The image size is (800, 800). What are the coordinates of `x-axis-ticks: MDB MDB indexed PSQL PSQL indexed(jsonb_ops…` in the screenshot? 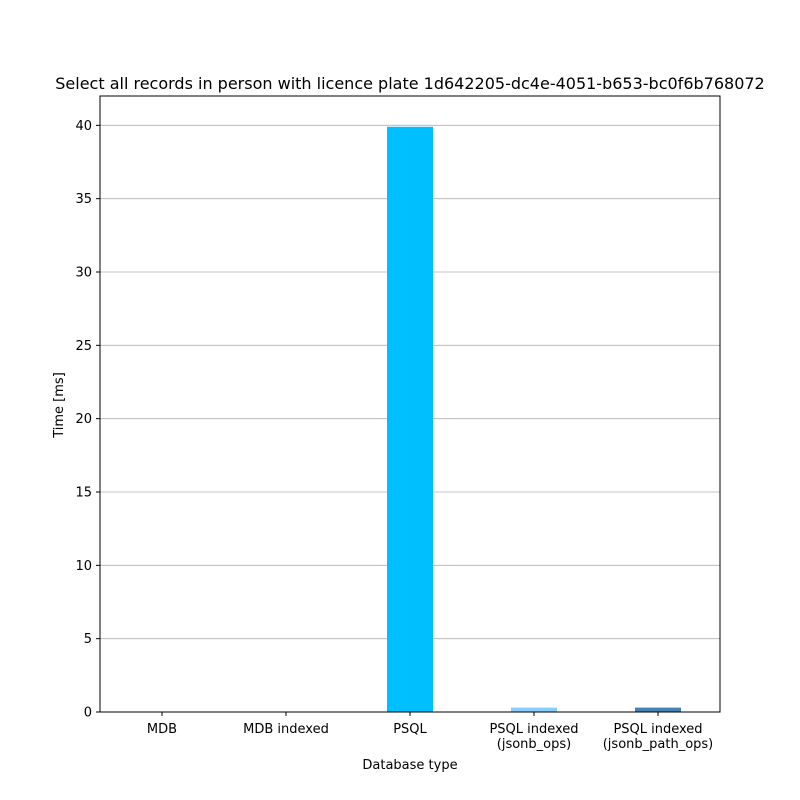 It's located at (430, 732).